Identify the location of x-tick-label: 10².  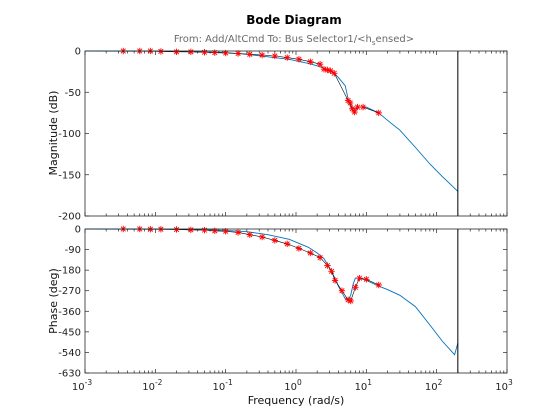
(434, 385).